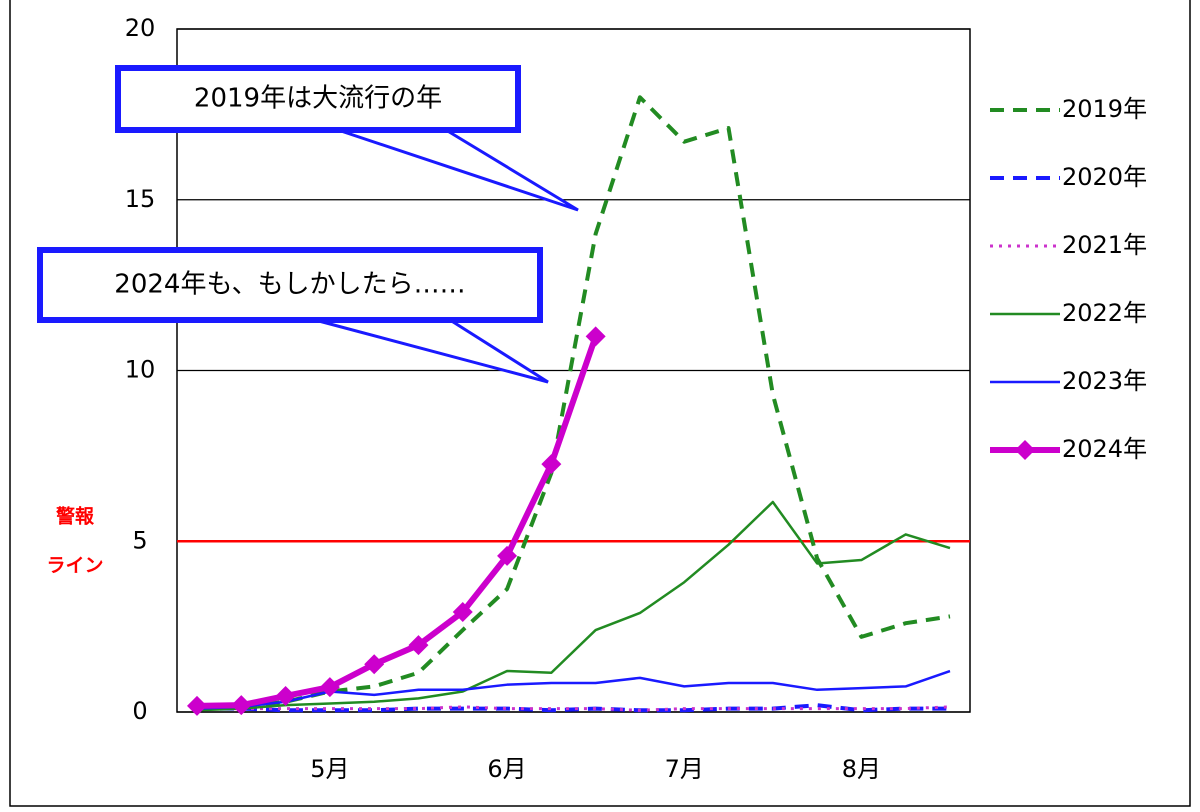  Describe the element at coordinates (139, 540) in the screenshot. I see `y-tick-label: 5` at that location.